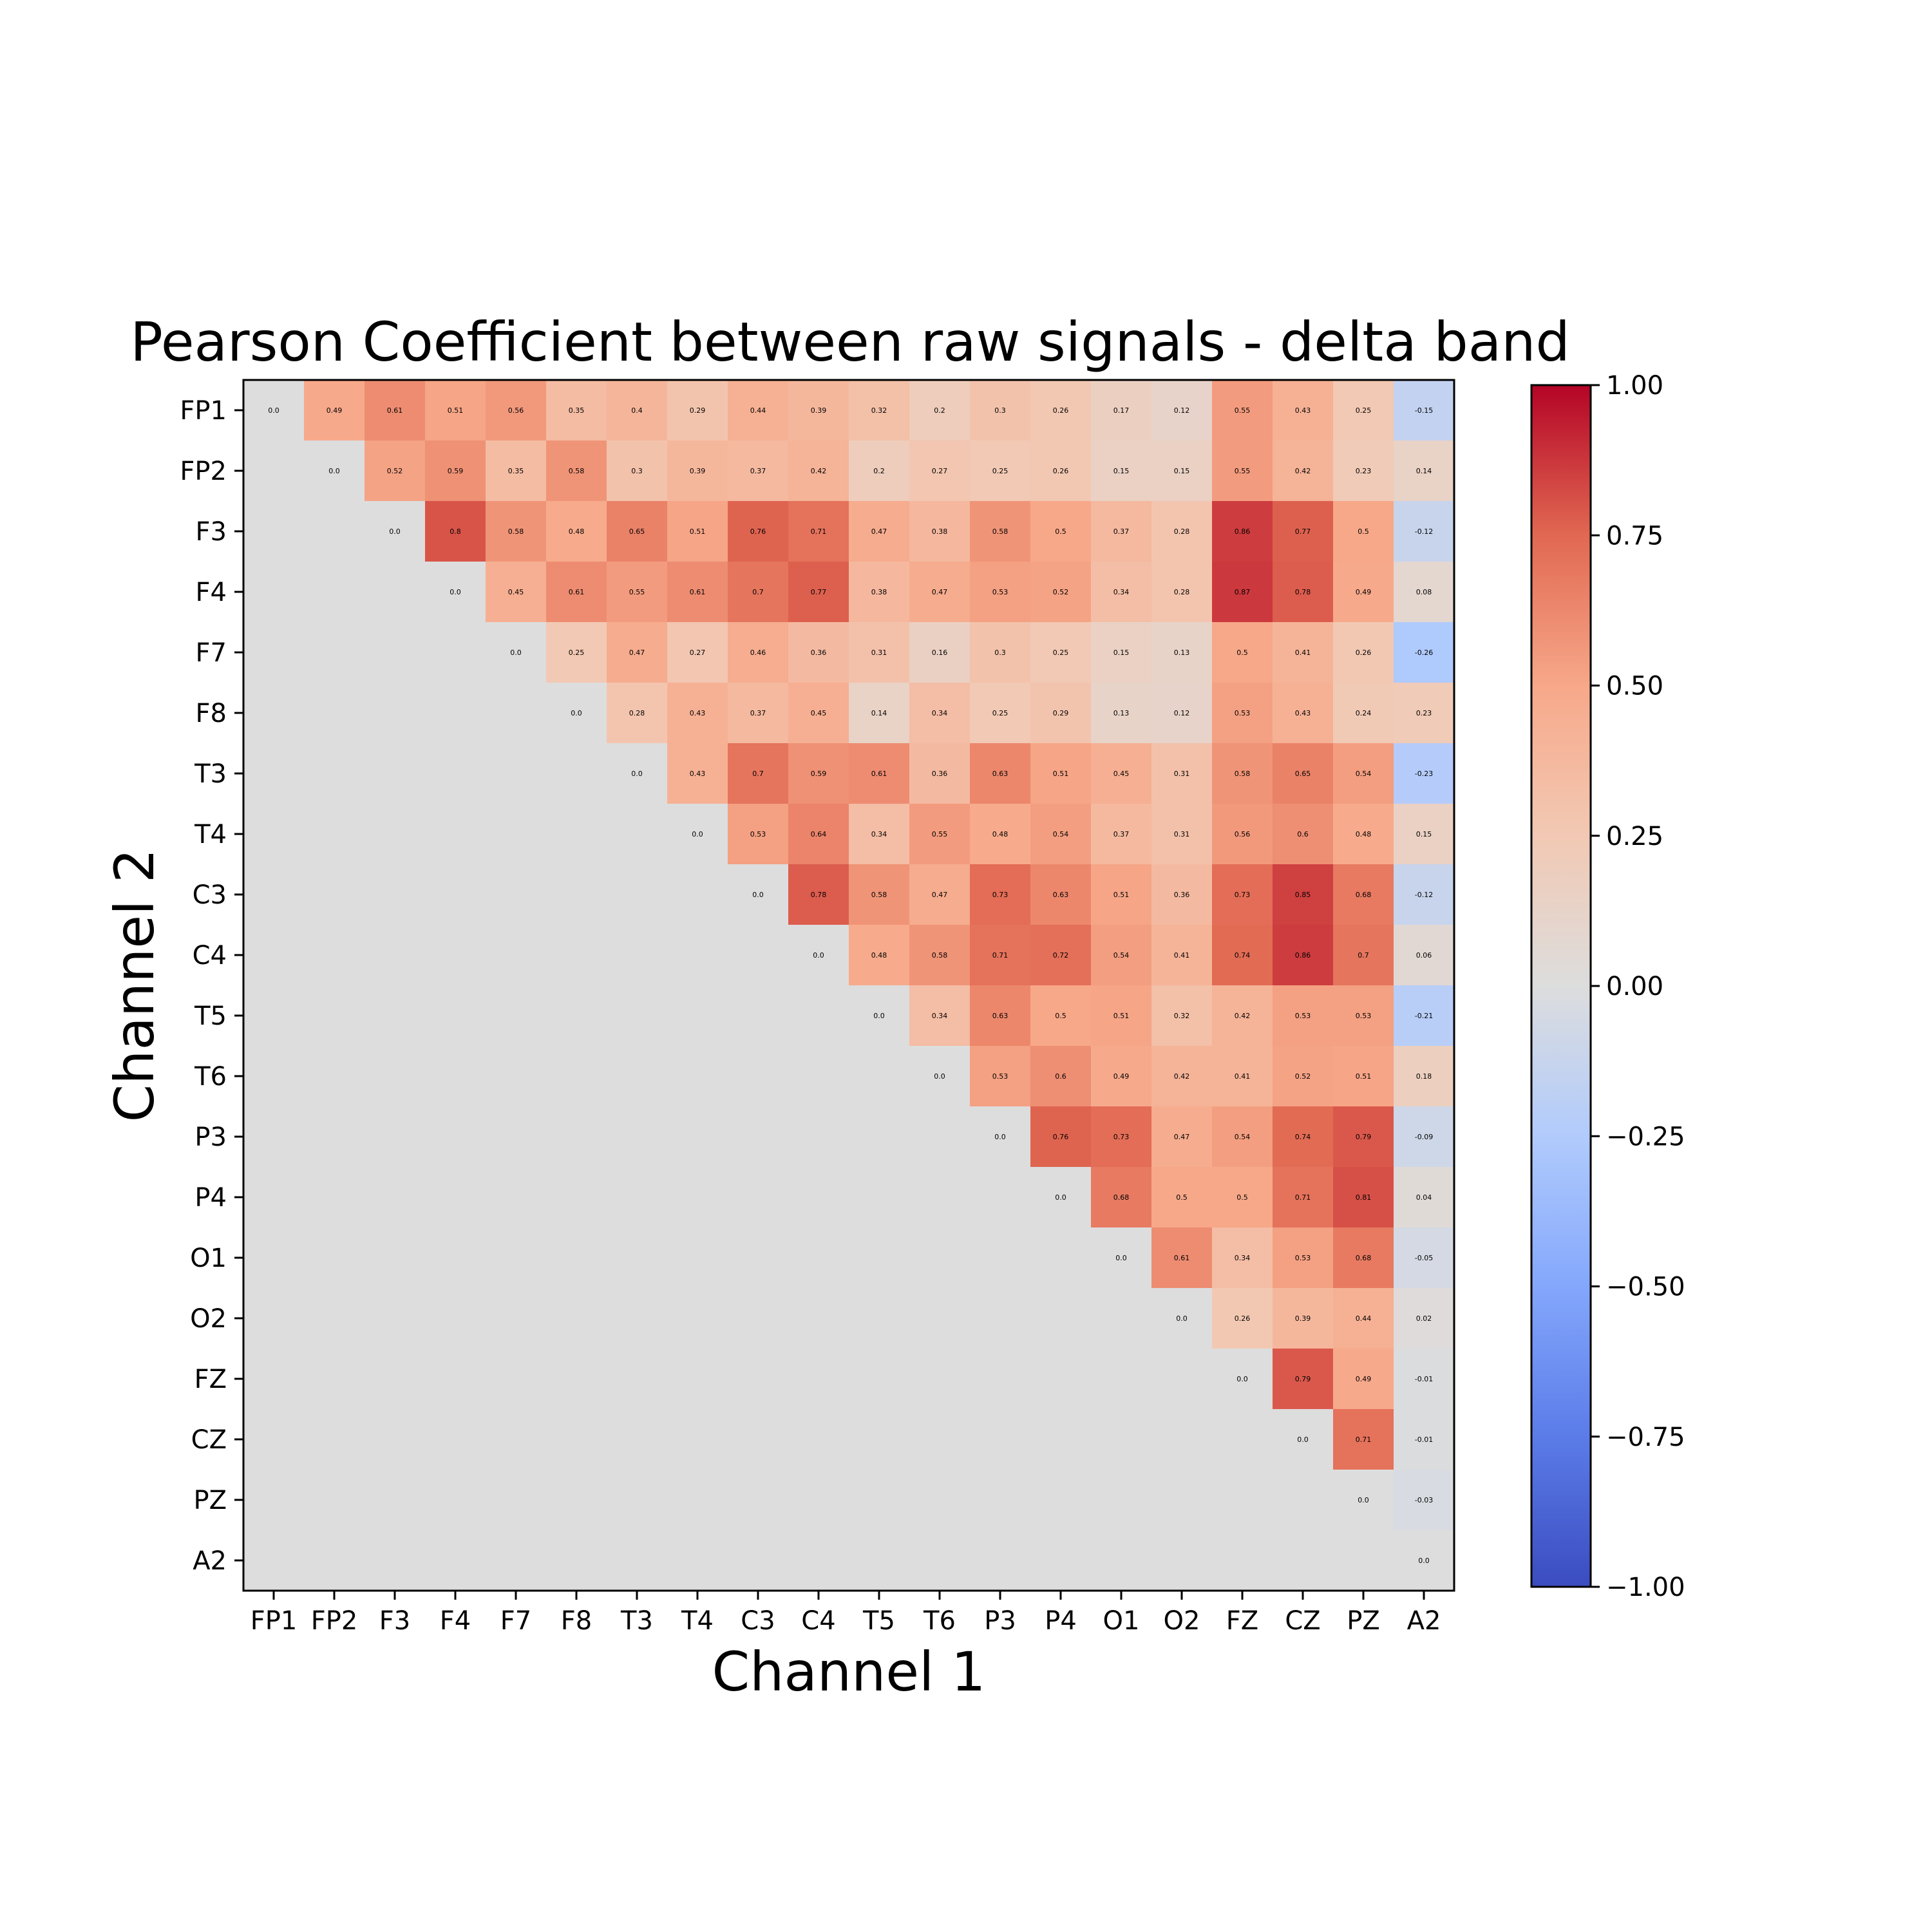  What do you see at coordinates (210, 1380) in the screenshot?
I see `y-tick-label: FZ` at bounding box center [210, 1380].